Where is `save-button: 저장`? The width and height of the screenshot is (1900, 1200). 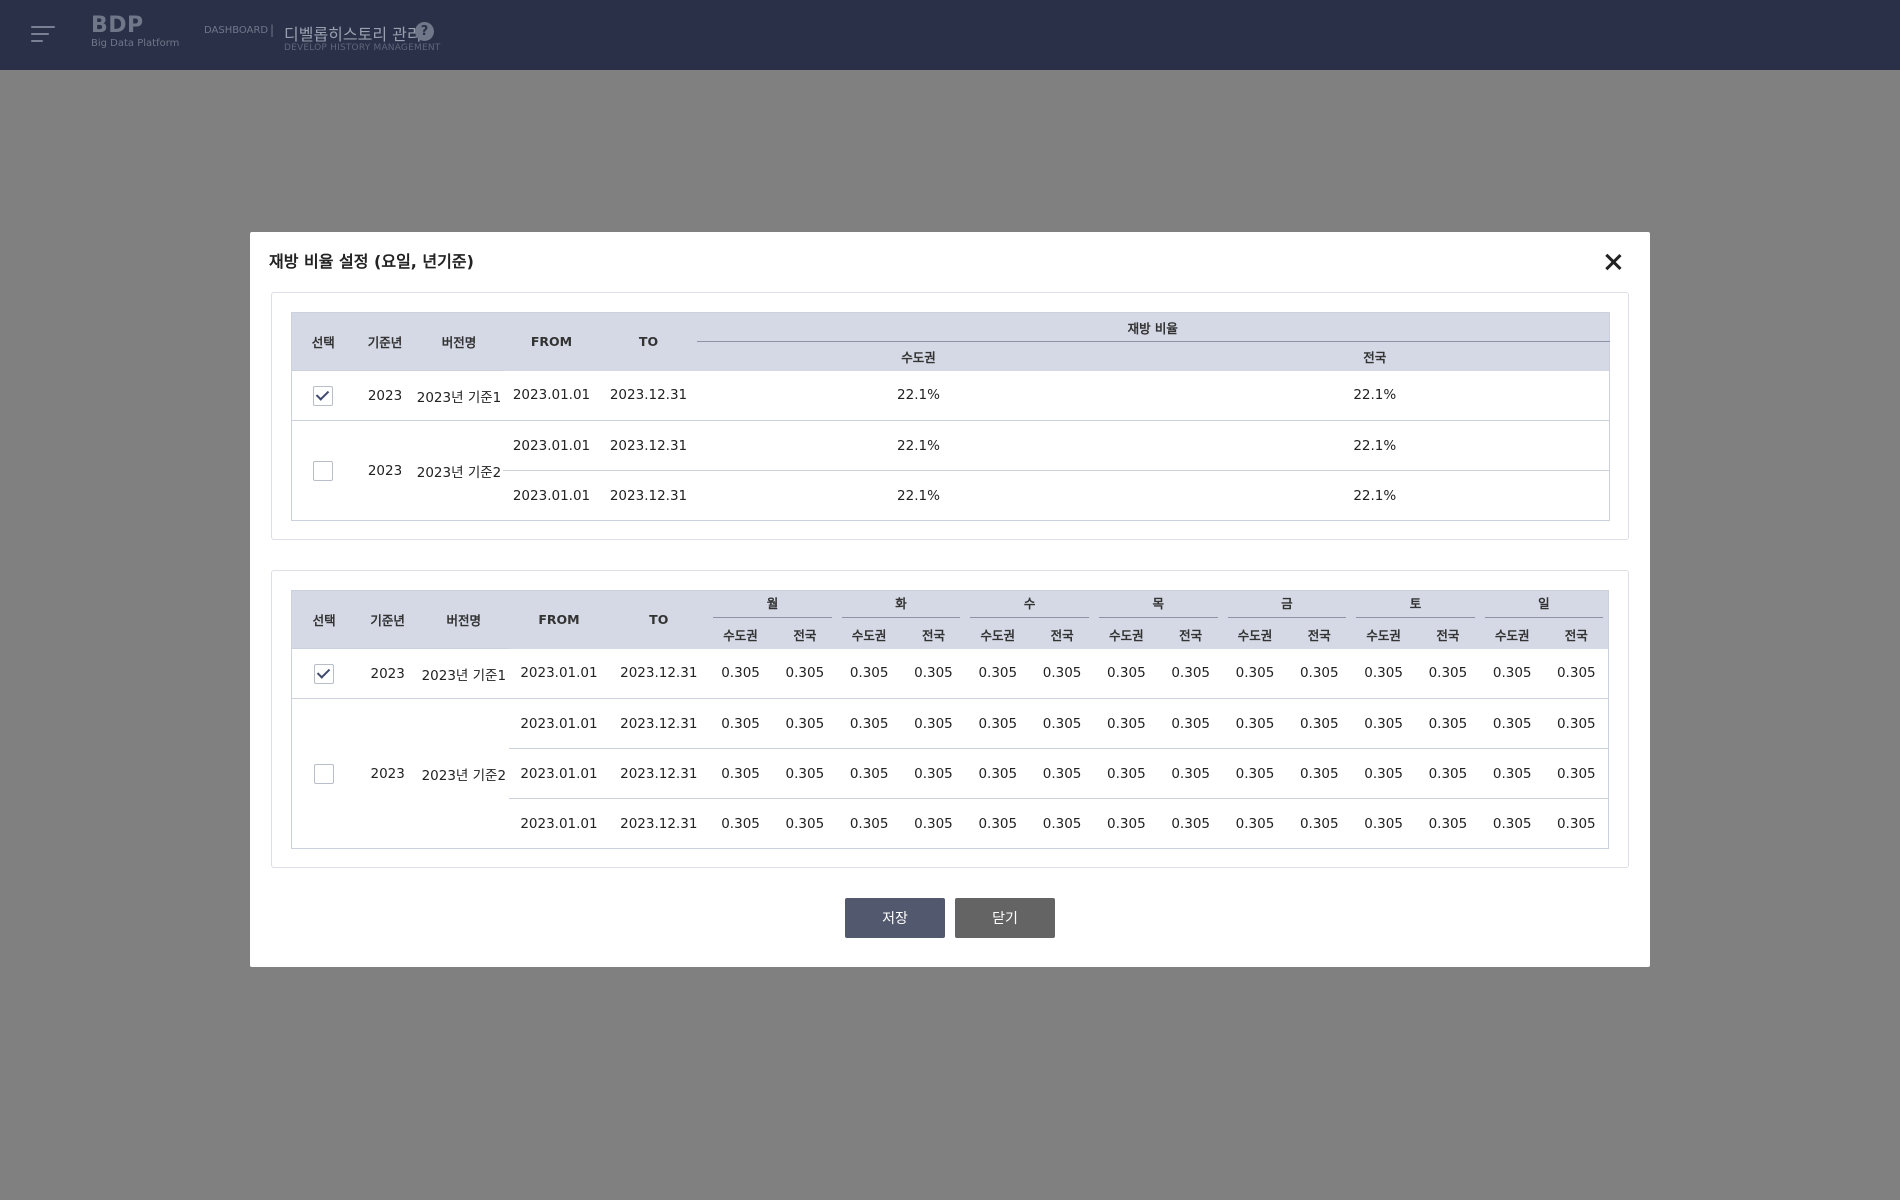 save-button: 저장 is located at coordinates (895, 918).